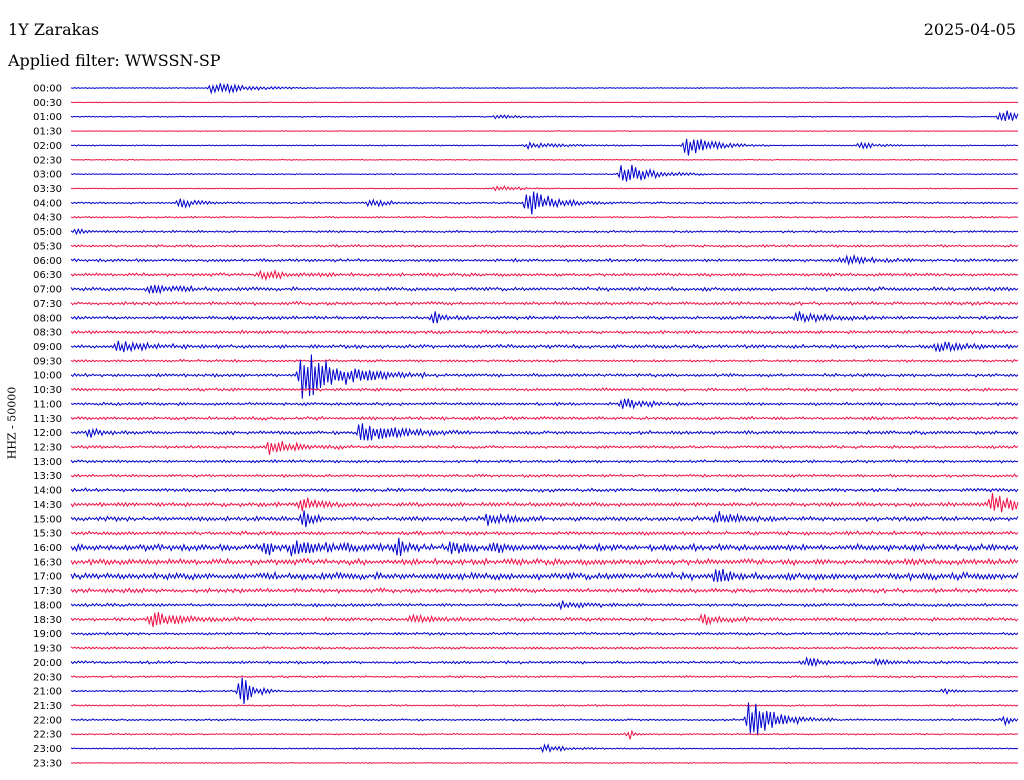  I want to click on row-time-label: 19:00, so click(47, 634).